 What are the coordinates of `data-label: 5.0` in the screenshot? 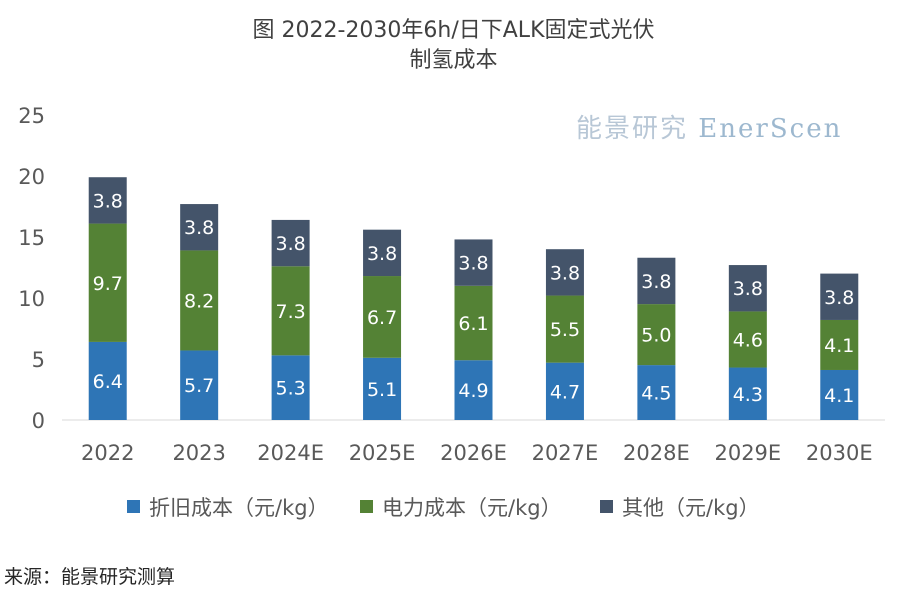 It's located at (656, 336).